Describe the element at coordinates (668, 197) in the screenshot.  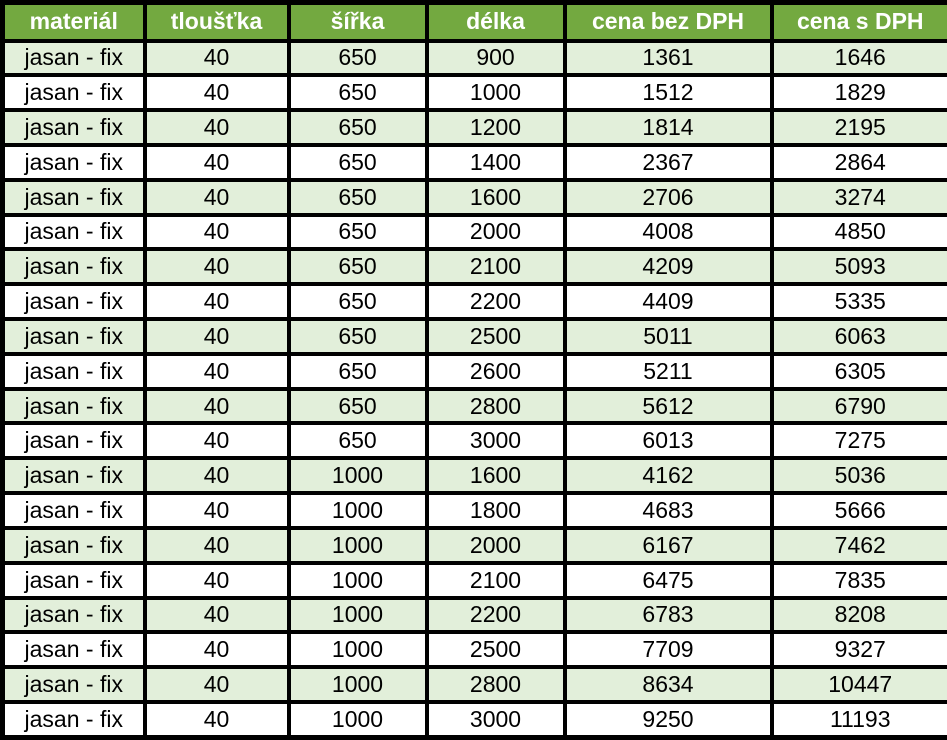
I see `cell-price-ex-vat: 2706` at that location.